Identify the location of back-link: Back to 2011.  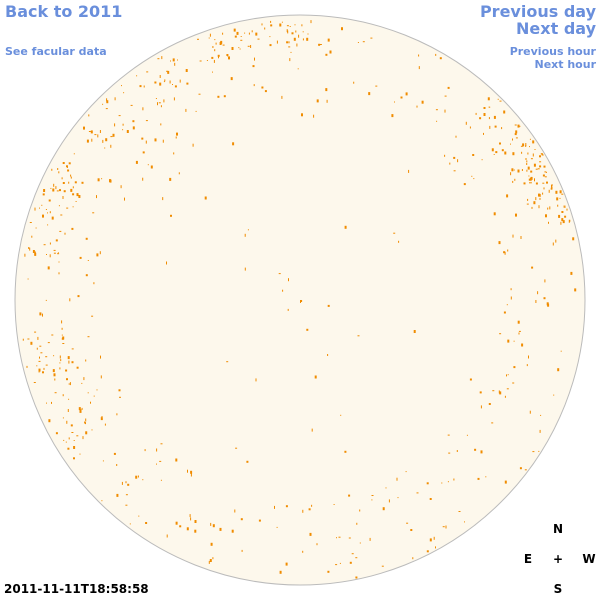
(64, 11).